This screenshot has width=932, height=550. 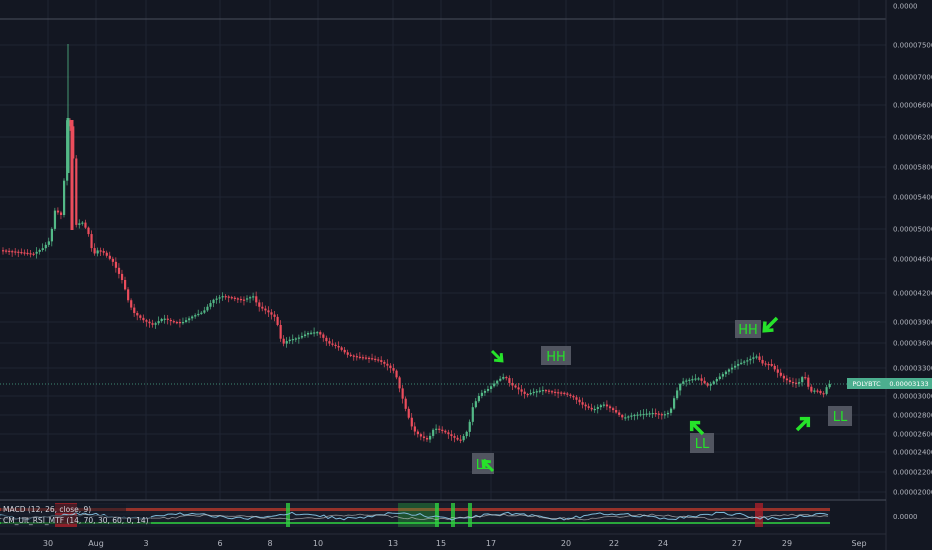 What do you see at coordinates (455, 543) in the screenshot?
I see `time-axis: 30 Aug 3 6 8 10 13 15 17 20 22 24 27 29 Sep` at bounding box center [455, 543].